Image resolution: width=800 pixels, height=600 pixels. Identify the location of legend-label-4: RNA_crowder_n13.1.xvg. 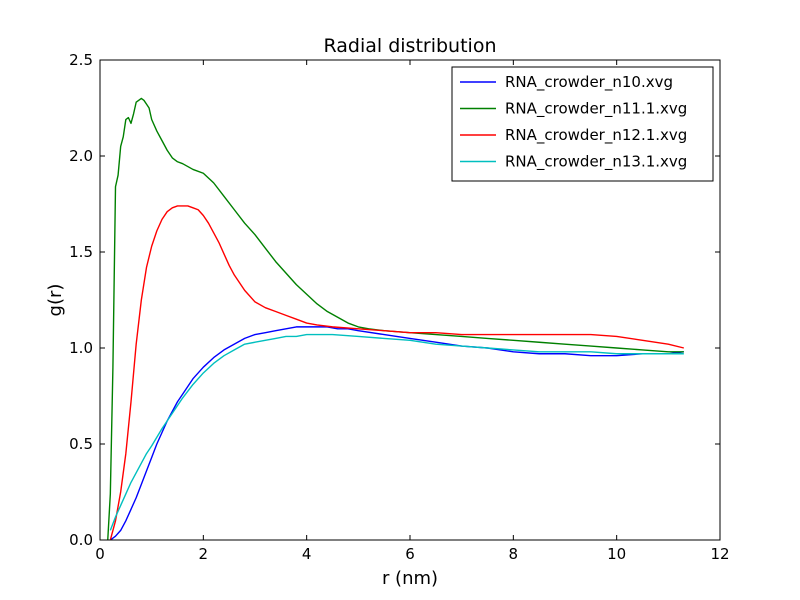
(596, 162).